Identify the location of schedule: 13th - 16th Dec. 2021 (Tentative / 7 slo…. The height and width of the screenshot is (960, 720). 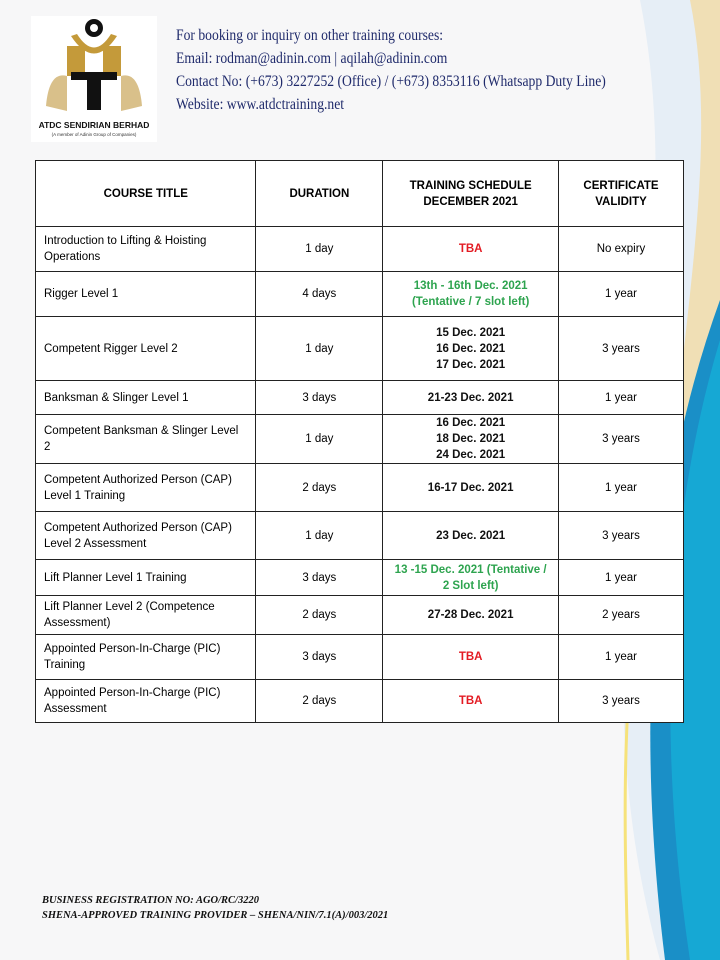
(471, 294).